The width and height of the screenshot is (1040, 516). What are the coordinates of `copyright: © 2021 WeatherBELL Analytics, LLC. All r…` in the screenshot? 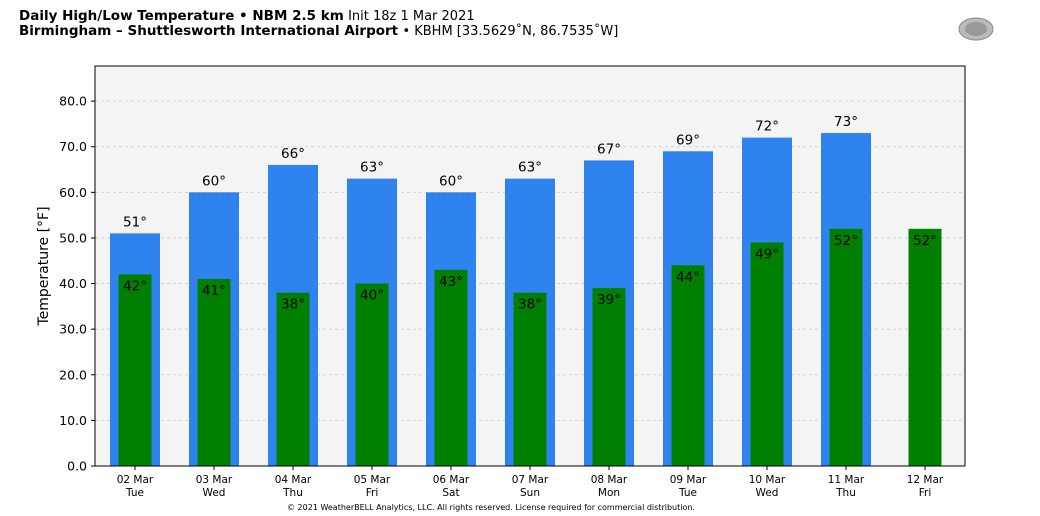 It's located at (491, 507).